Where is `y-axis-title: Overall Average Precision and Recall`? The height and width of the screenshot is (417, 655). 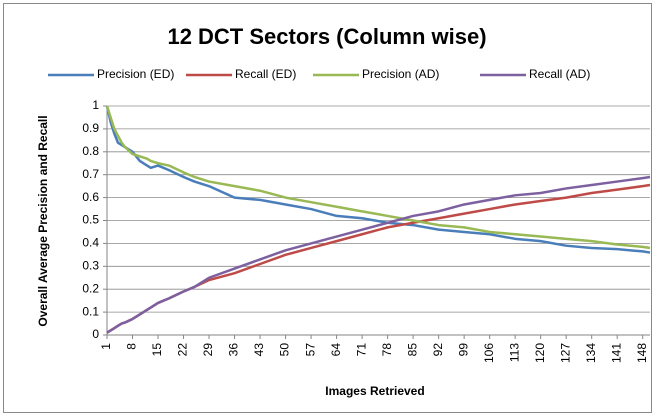
y-axis-title: Overall Average Precision and Recall is located at coordinates (43, 220).